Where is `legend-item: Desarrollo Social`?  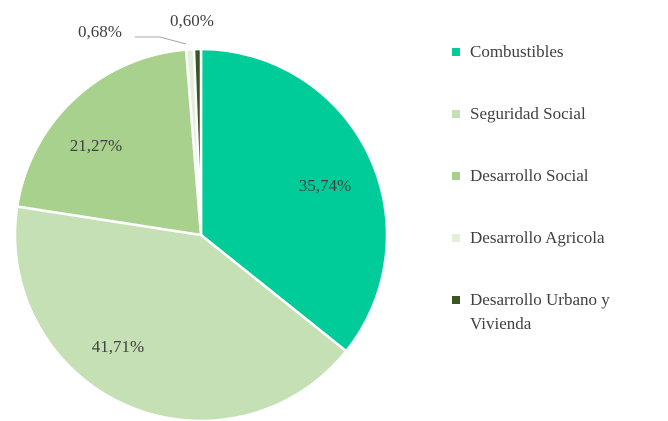
legend-item: Desarrollo Social is located at coordinates (559, 195).